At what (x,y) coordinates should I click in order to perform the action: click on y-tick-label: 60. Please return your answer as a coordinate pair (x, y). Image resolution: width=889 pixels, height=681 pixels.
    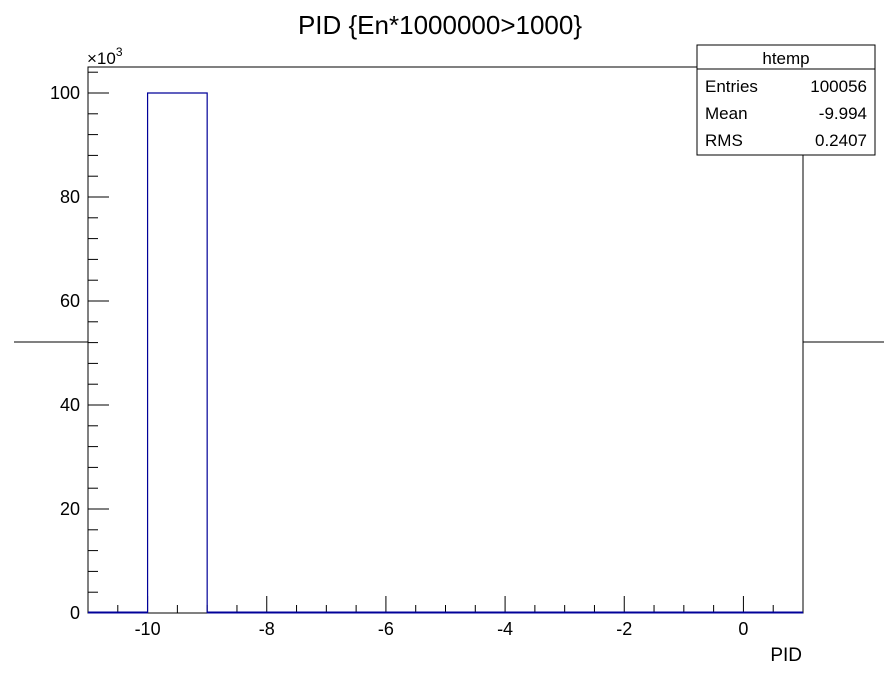
    Looking at the image, I should click on (70, 301).